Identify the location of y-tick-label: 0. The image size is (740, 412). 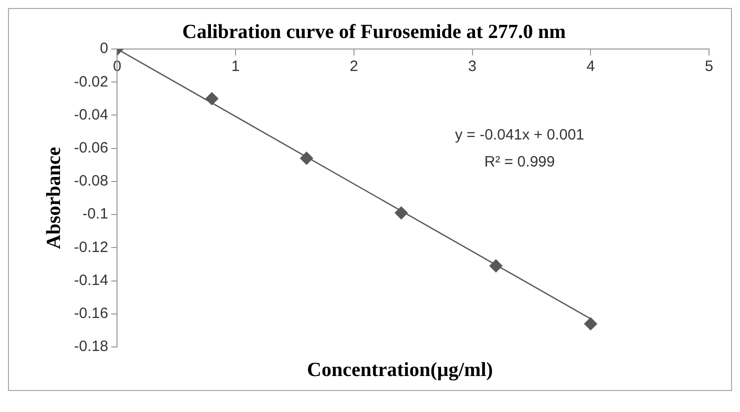
(104, 49).